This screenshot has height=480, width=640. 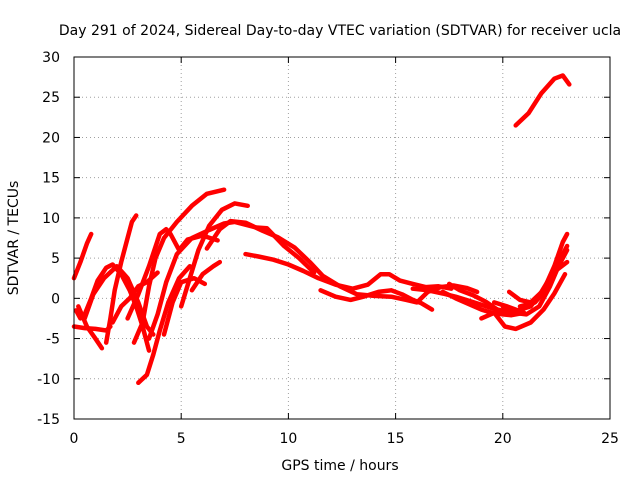 I want to click on x-tick-label: 20, so click(x=503, y=439).